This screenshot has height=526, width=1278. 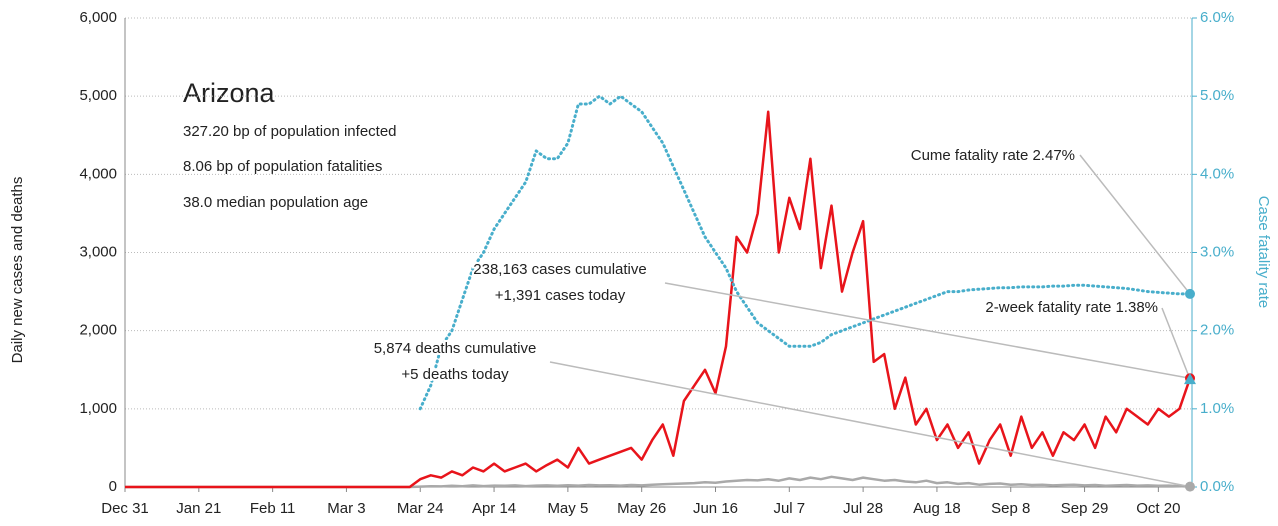 I want to click on panel-line: 327.20 bp of population infected, so click(x=290, y=131).